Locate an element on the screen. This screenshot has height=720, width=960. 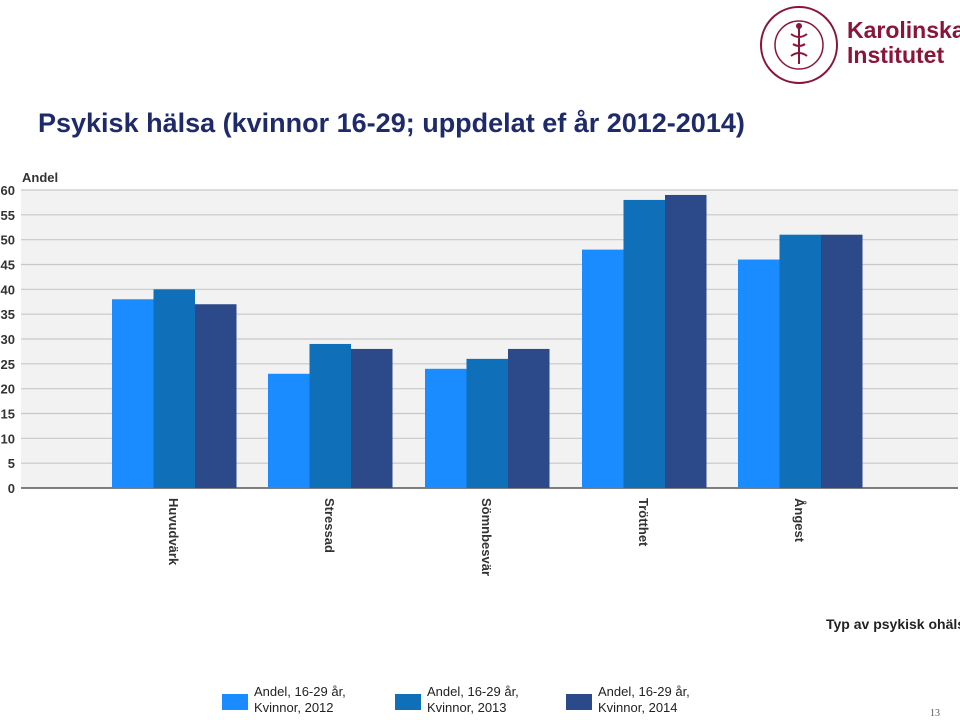
y-tick-label: 15 is located at coordinates (8, 414).